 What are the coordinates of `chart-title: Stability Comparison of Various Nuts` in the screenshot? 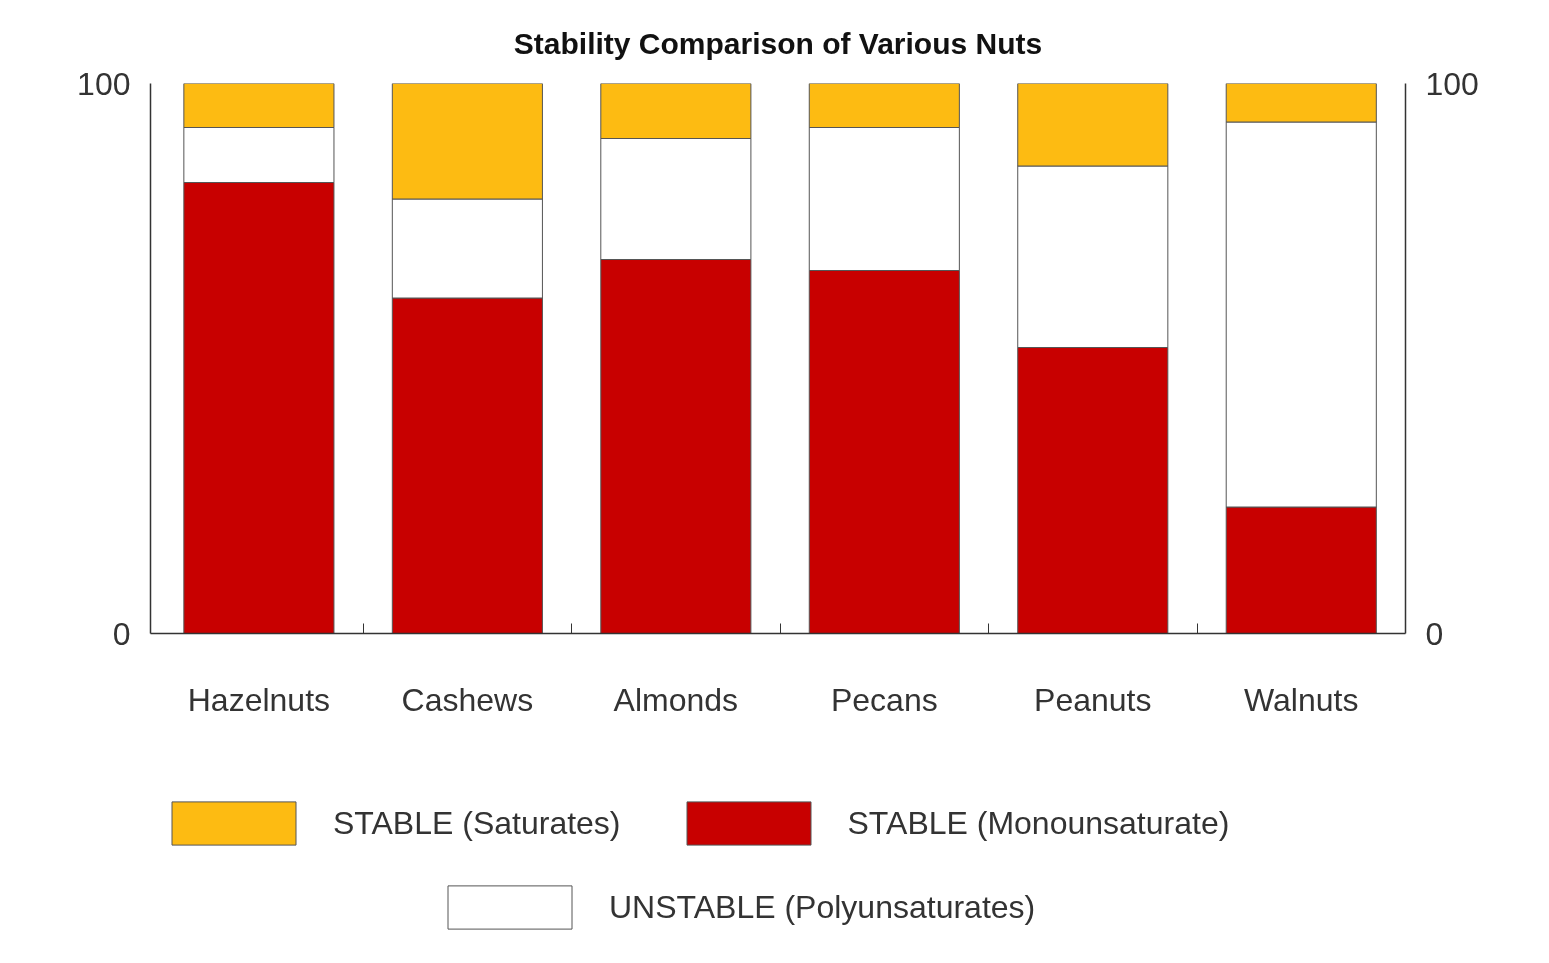 It's located at (778, 43).